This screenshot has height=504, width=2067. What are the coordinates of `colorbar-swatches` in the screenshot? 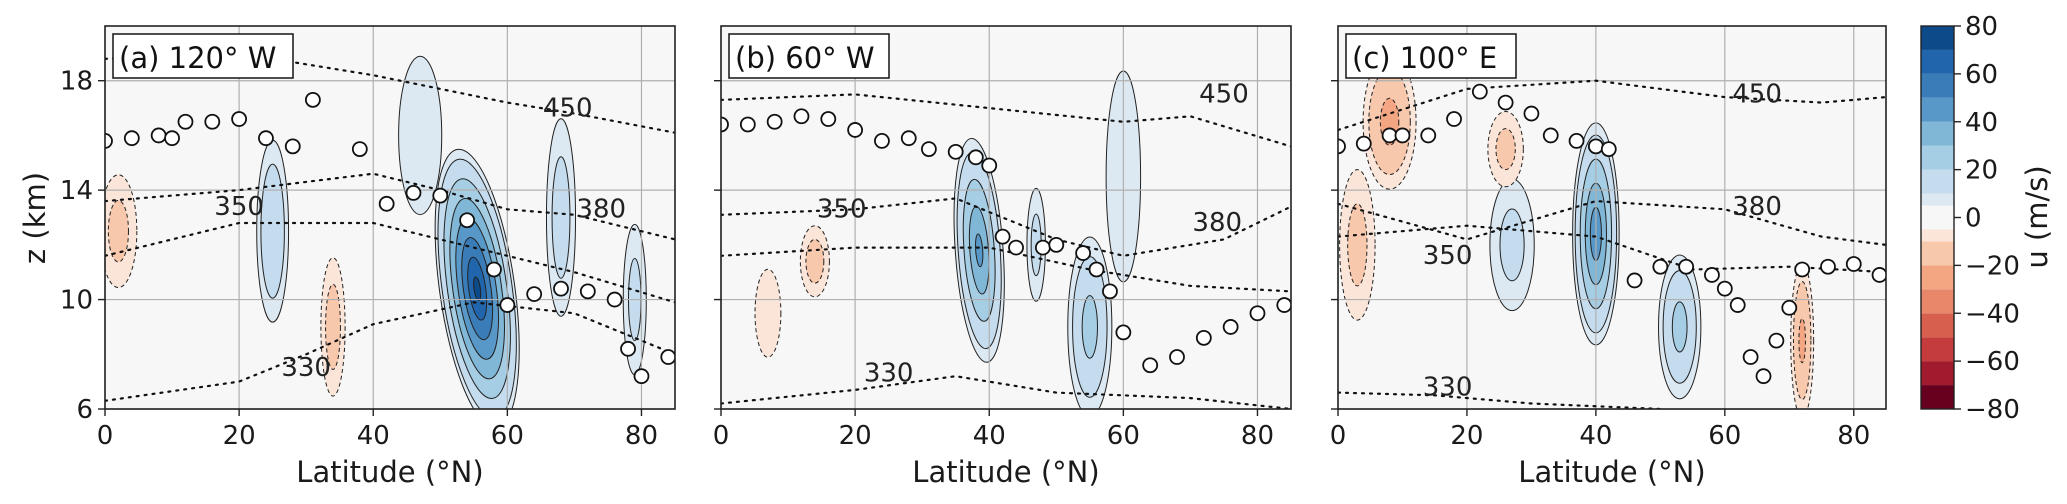 It's located at (1937, 217).